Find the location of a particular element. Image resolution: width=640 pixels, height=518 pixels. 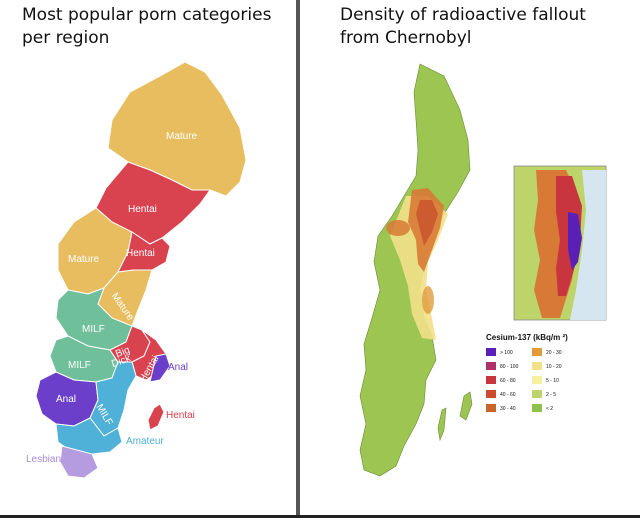

region-east-anal is located at coordinates (160, 368).